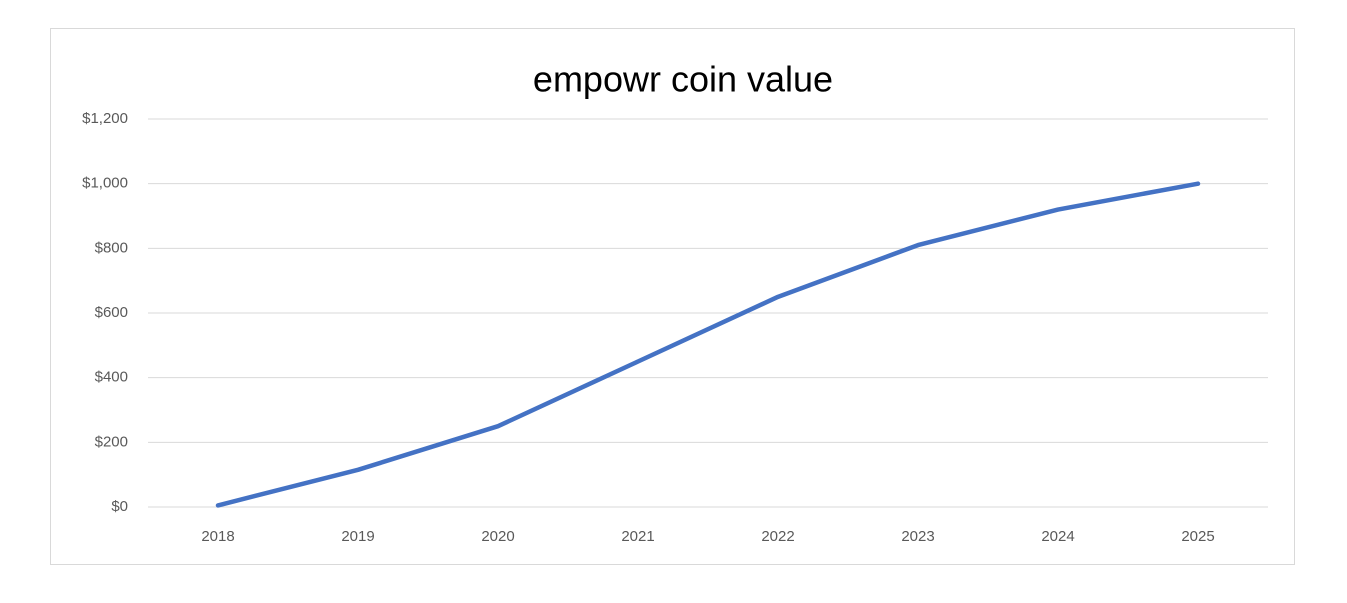  What do you see at coordinates (637, 536) in the screenshot?
I see `x-tick-label: 2021` at bounding box center [637, 536].